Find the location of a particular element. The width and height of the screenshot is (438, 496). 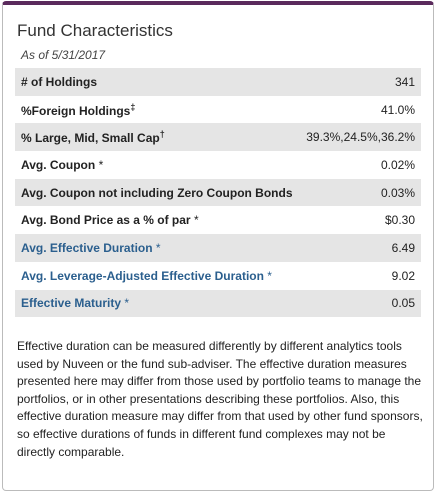

row-label: Avg. Bond Price as a % of par is located at coordinates (106, 220).